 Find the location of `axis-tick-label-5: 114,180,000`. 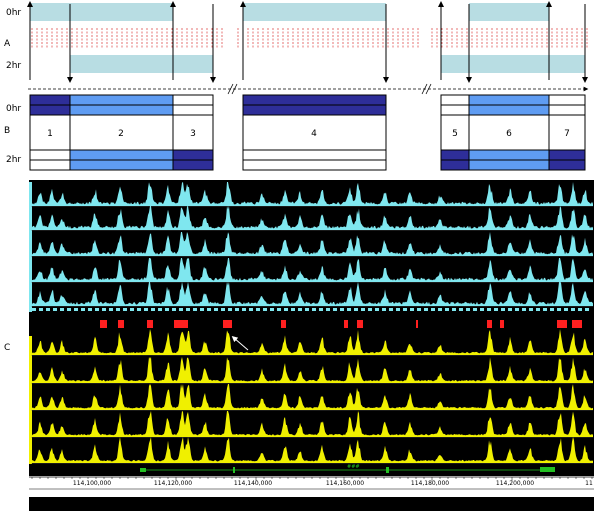

axis-tick-label-5: 114,180,000 is located at coordinates (430, 483).